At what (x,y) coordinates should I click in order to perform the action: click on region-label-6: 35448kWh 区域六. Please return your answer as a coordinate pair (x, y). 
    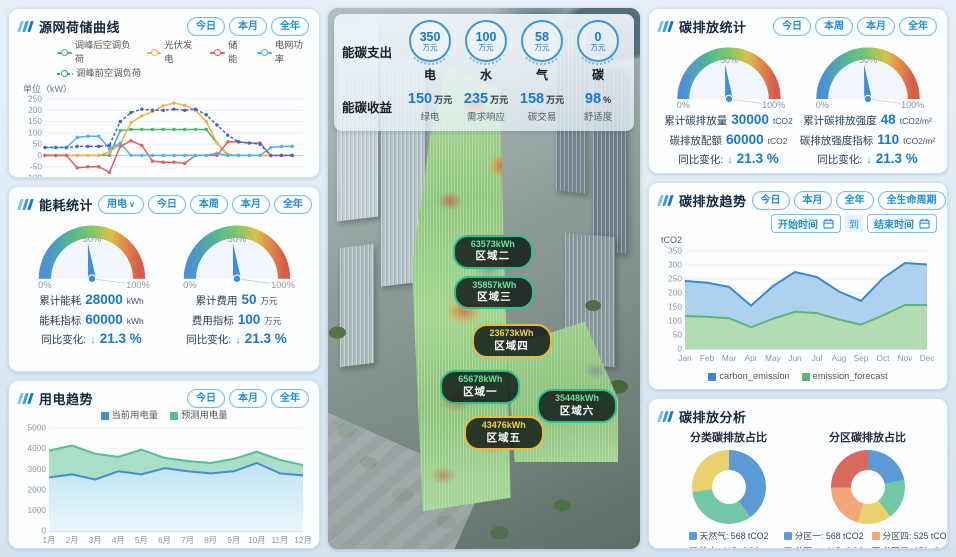
    Looking at the image, I should click on (577, 406).